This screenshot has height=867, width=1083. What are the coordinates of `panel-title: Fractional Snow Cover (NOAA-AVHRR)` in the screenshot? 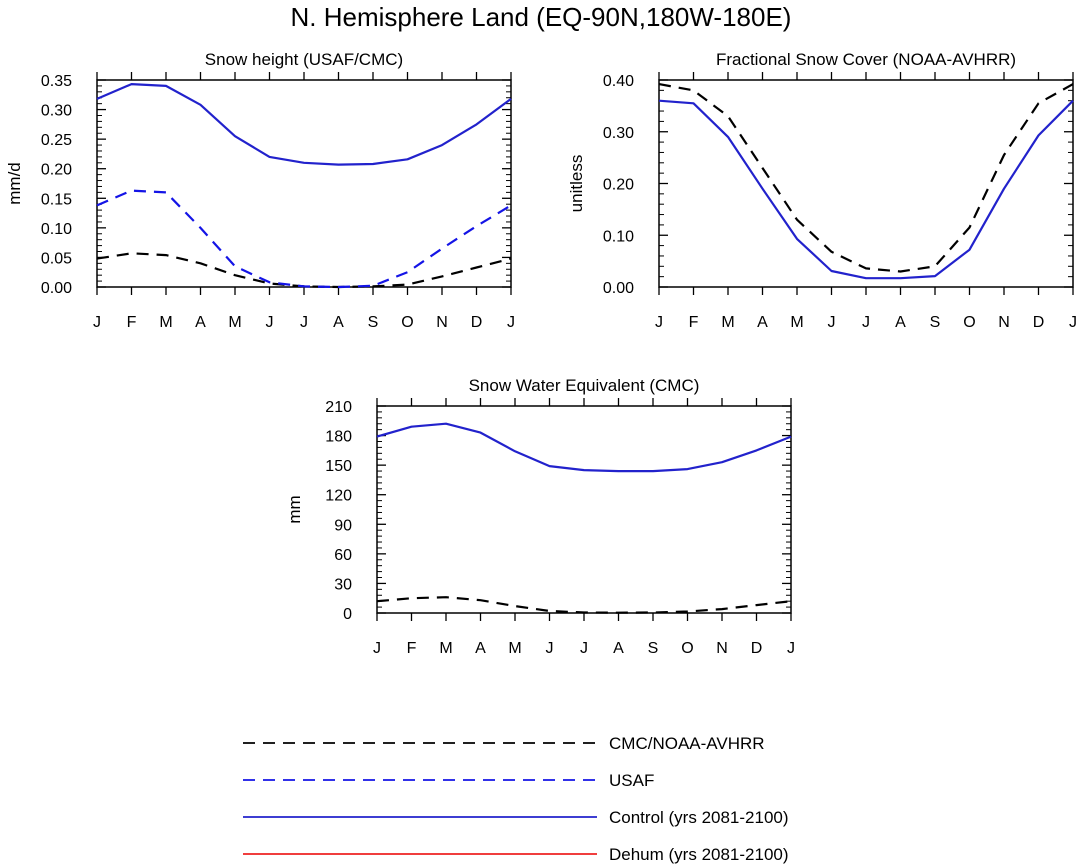 It's located at (866, 59).